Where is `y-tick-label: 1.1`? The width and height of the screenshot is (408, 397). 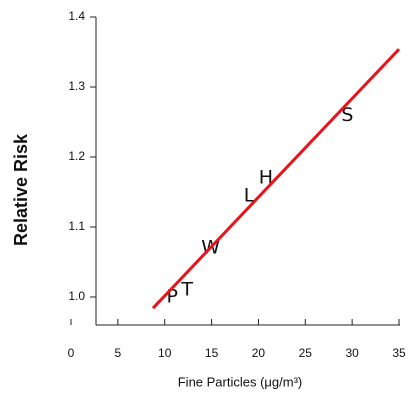 y-tick-label: 1.1 is located at coordinates (76, 226).